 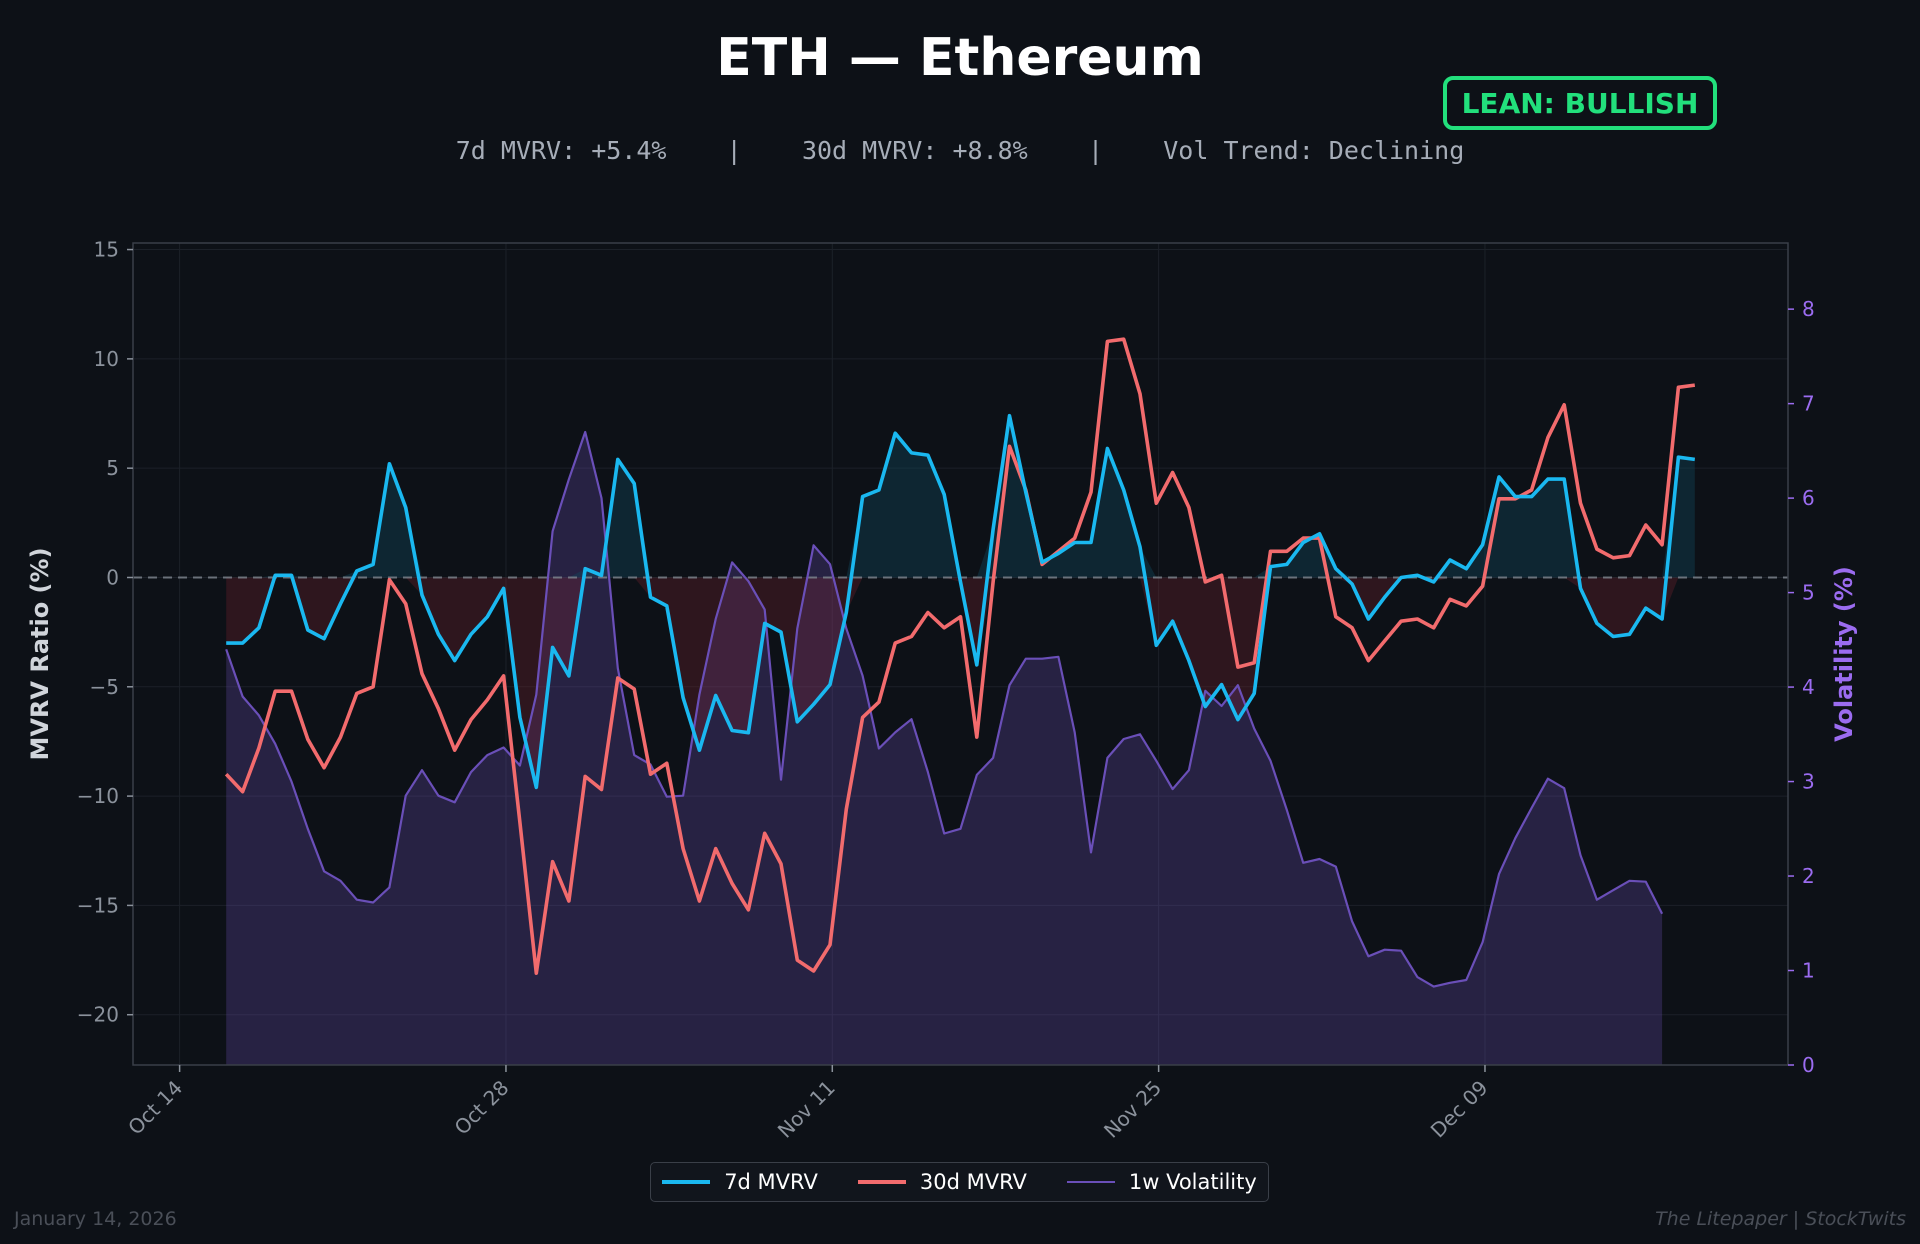 I want to click on legend-label-30d: 30d MVRV, so click(x=973, y=1182).